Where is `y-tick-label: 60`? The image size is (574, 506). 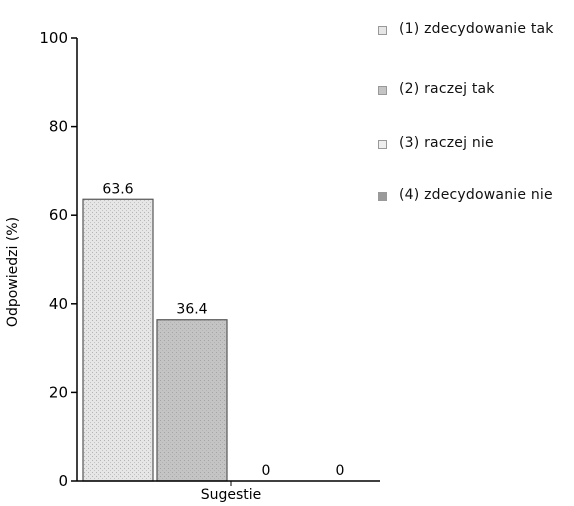
y-tick-label: 60 is located at coordinates (58, 215).